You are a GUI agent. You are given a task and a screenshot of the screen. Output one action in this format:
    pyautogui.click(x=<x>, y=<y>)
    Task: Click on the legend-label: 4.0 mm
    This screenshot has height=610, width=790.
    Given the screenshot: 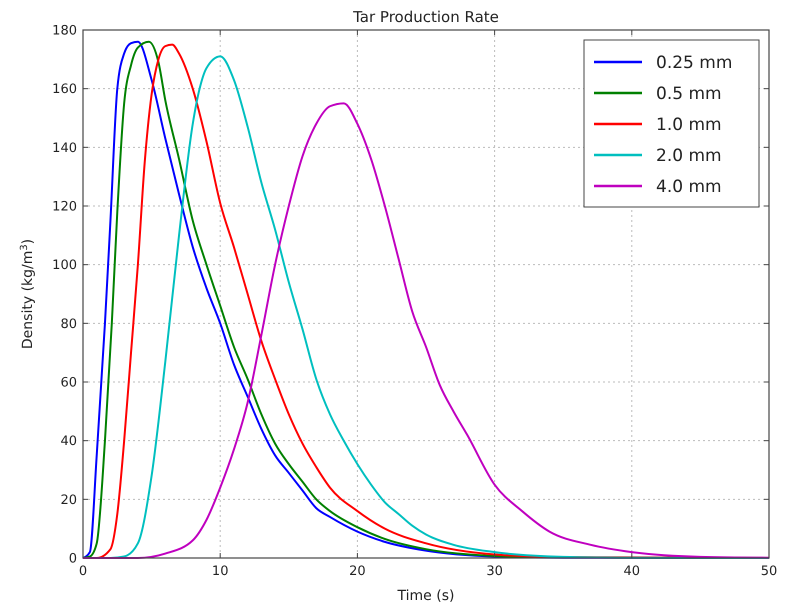 What is the action you would take?
    pyautogui.click(x=689, y=187)
    